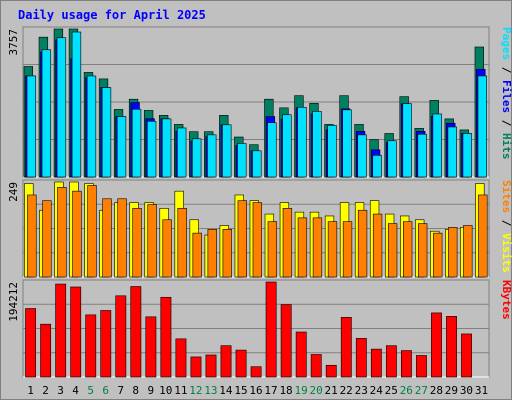  What do you see at coordinates (481, 390) in the screenshot?
I see `day-label: 31` at bounding box center [481, 390].